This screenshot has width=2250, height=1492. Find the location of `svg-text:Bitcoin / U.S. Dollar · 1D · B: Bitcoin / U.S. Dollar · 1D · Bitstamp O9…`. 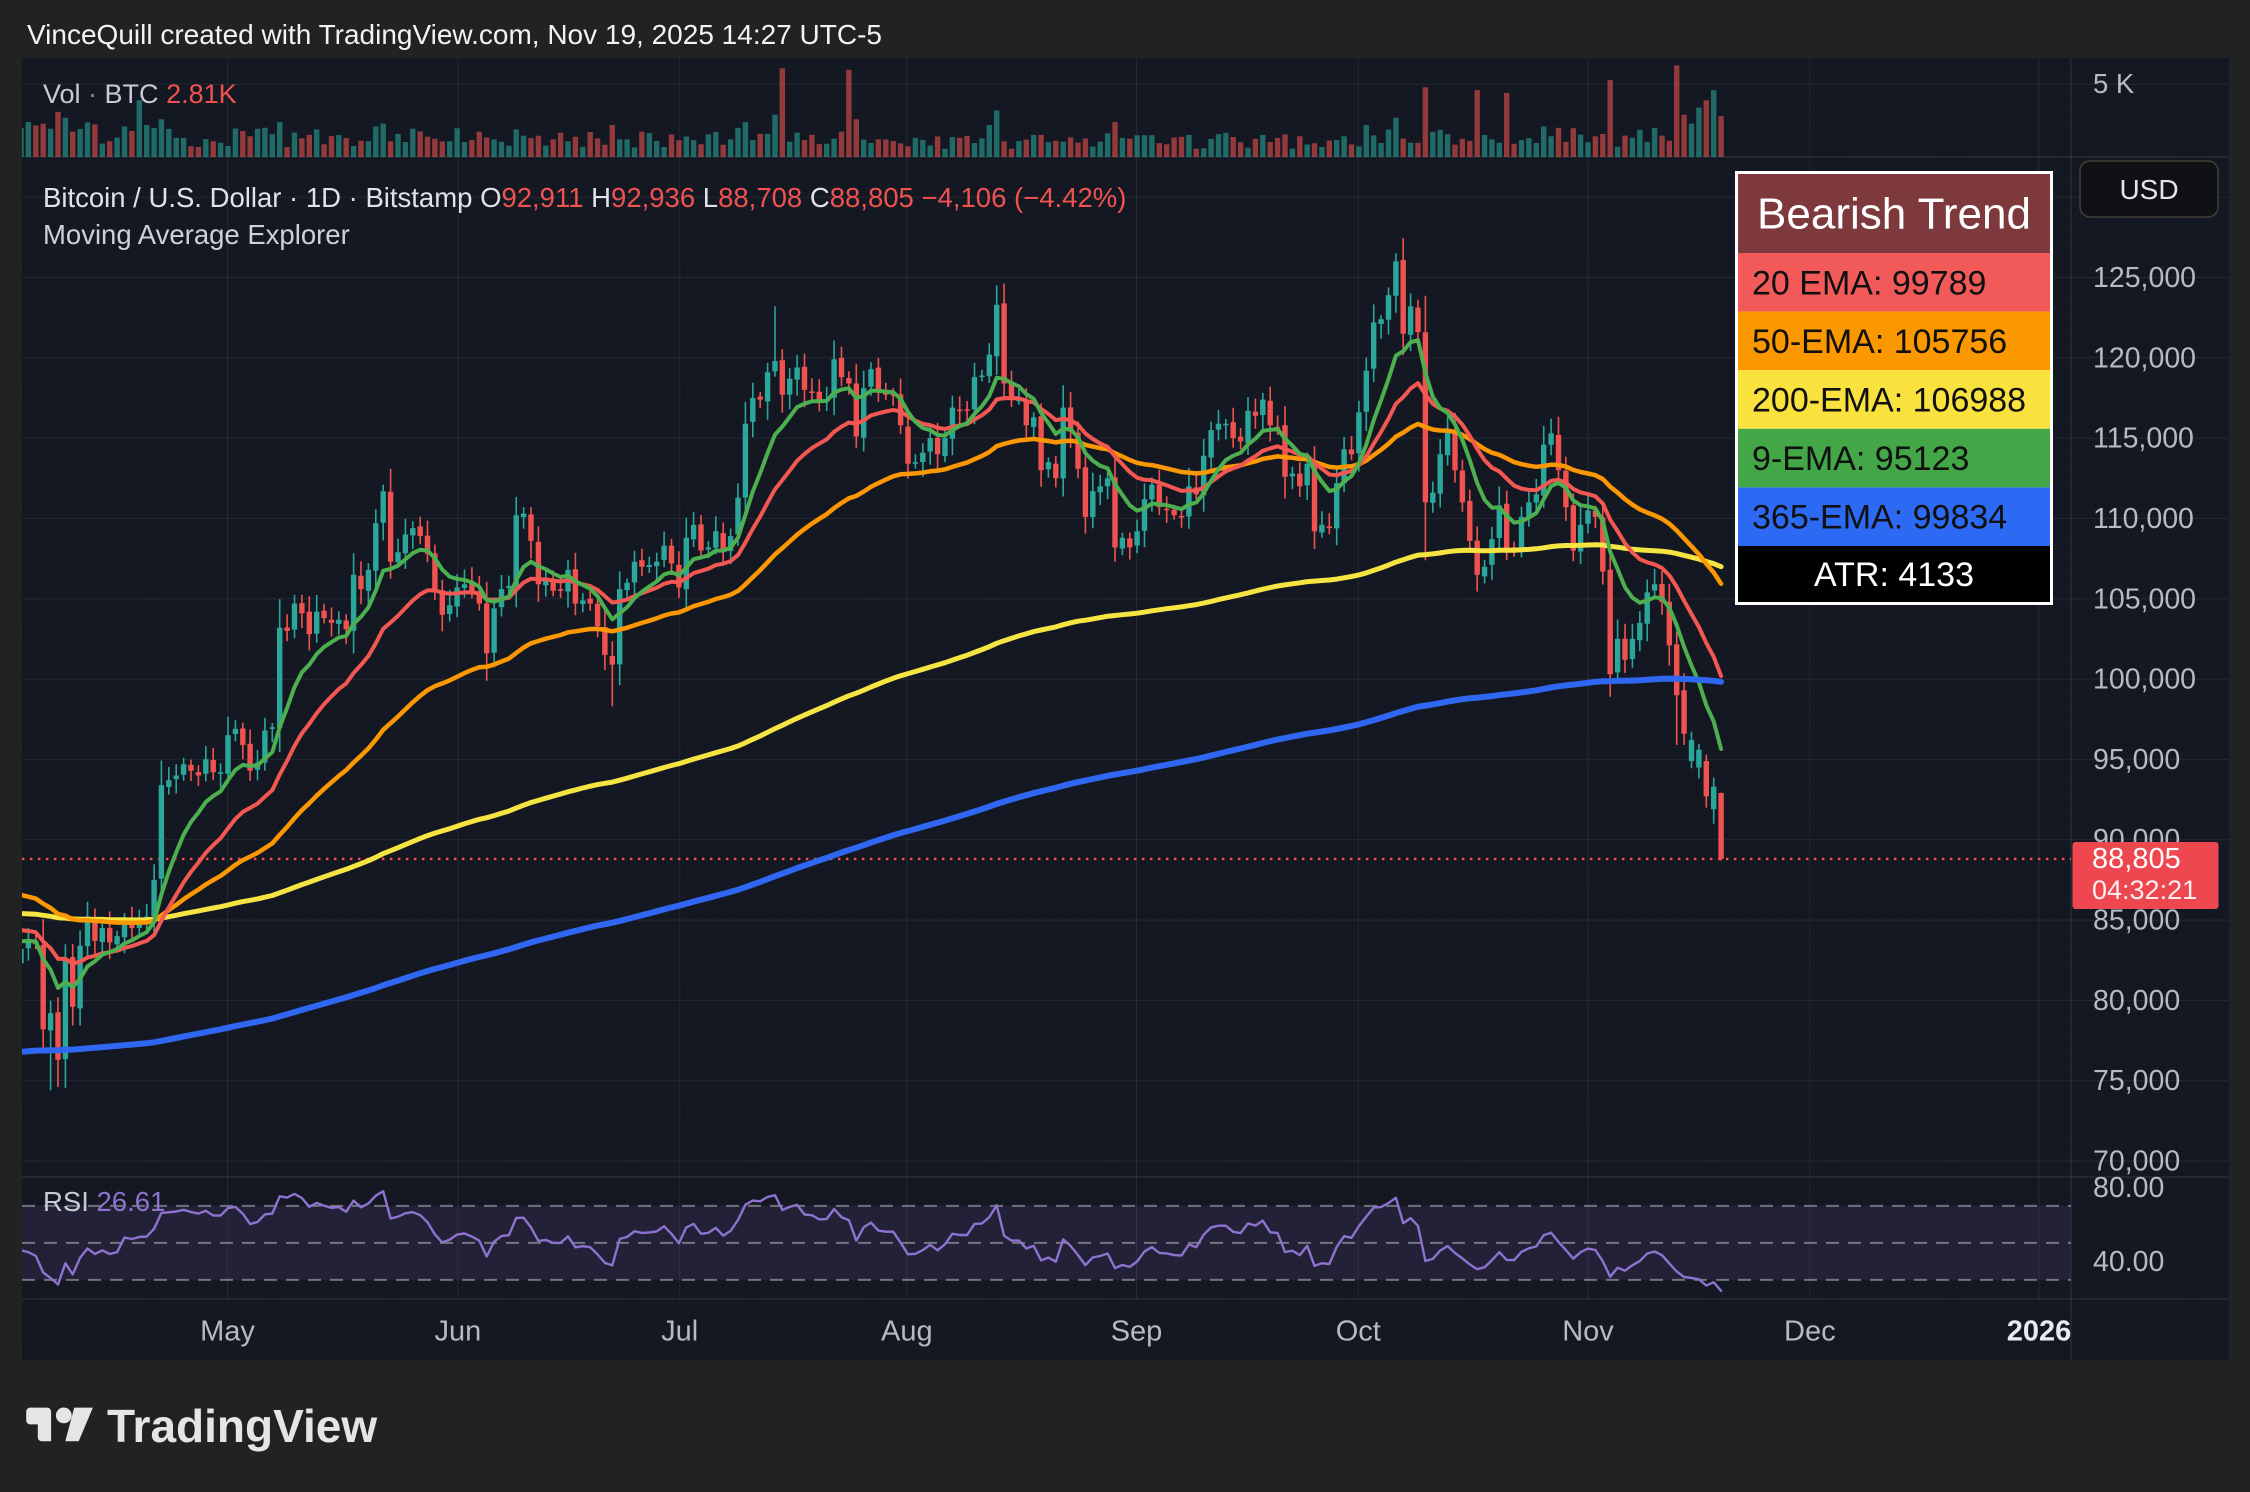

svg-text:Bitcoin / U.S. Dollar · 1D · B: Bitcoin / U.S. Dollar · 1D · Bitstamp O9… is located at coordinates (584, 197).